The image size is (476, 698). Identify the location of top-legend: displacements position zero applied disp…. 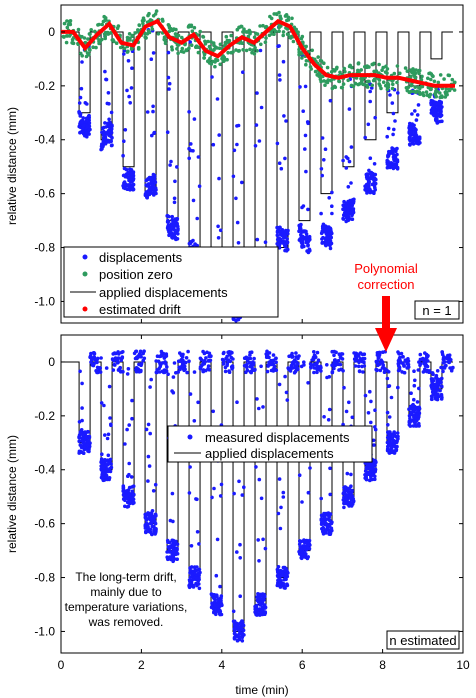
(171, 282).